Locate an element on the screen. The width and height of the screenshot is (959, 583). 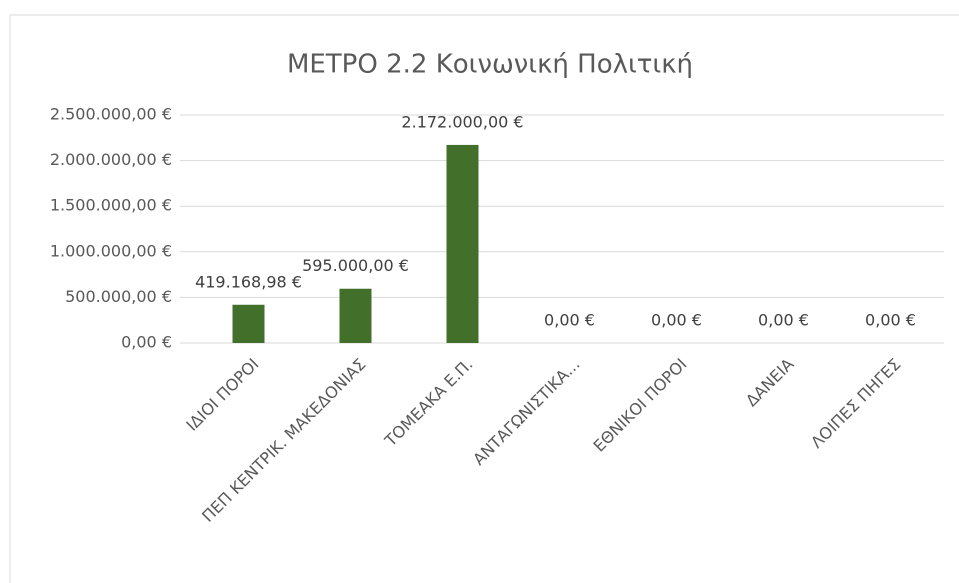
y-tick-label: 2.500.000,00 € is located at coordinates (111, 114).